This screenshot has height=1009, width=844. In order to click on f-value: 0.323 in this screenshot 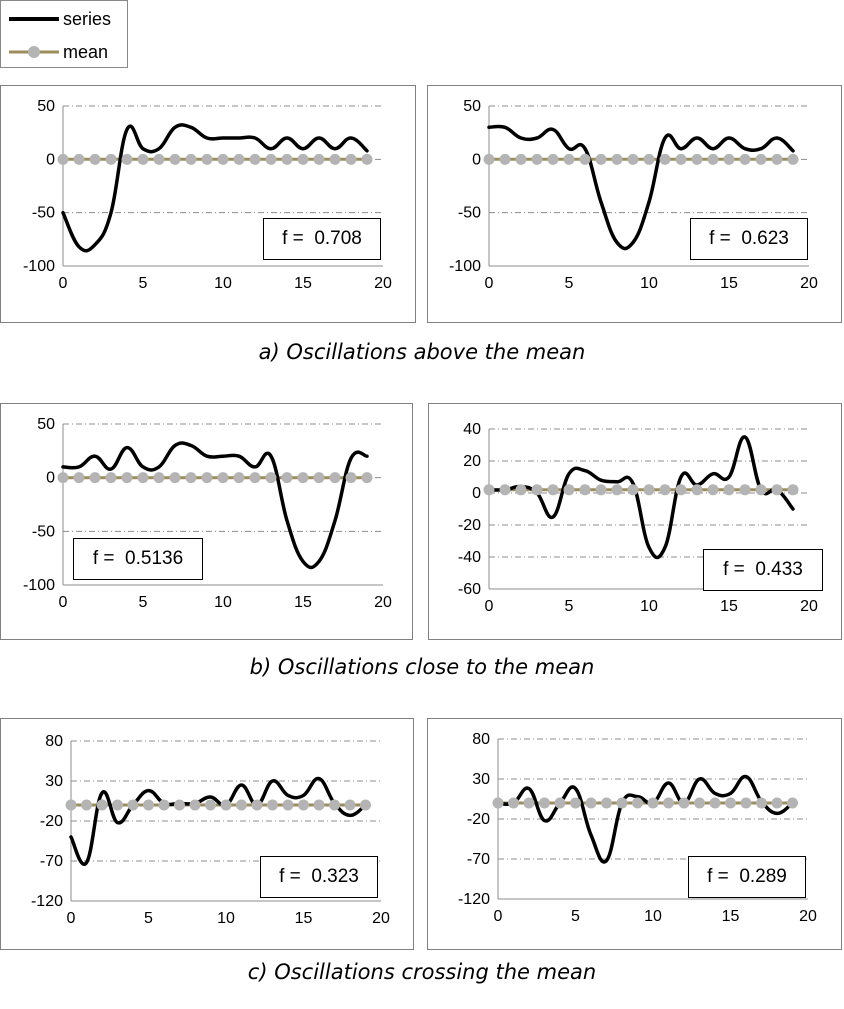, I will do `click(335, 876)`.